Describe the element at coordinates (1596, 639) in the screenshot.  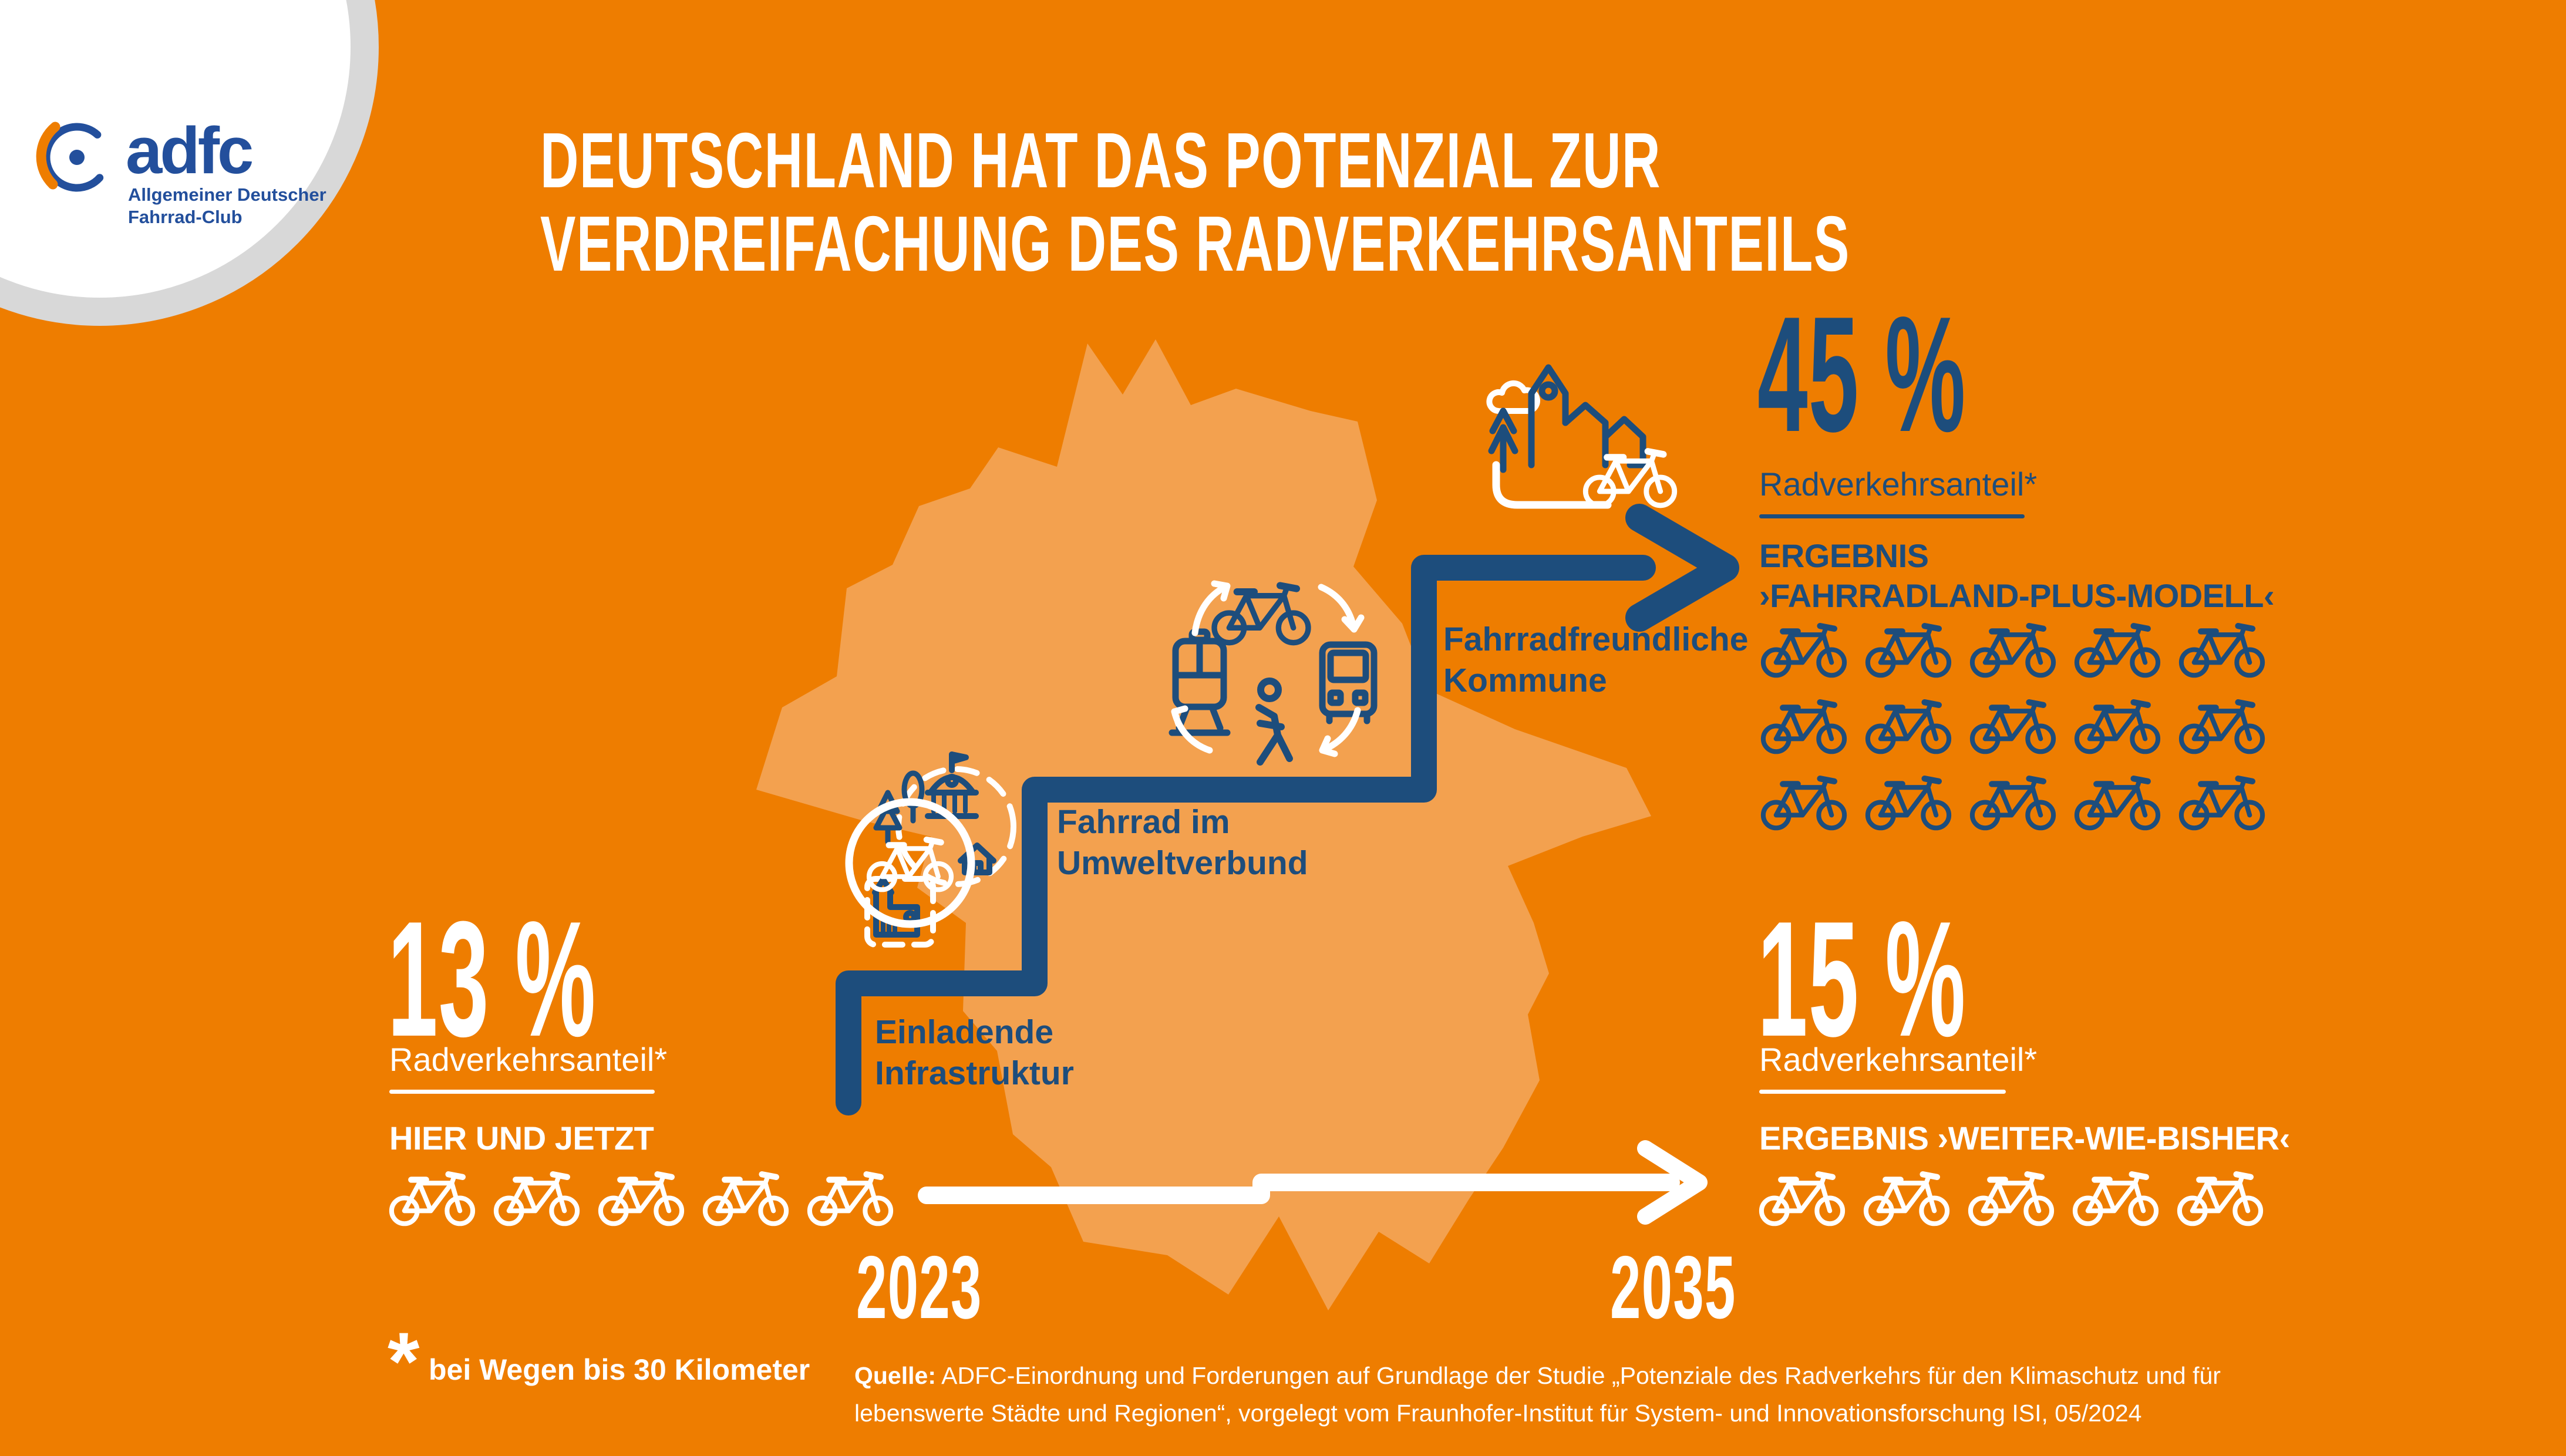
I see `step-label-line: Fahrradfreundliche` at that location.